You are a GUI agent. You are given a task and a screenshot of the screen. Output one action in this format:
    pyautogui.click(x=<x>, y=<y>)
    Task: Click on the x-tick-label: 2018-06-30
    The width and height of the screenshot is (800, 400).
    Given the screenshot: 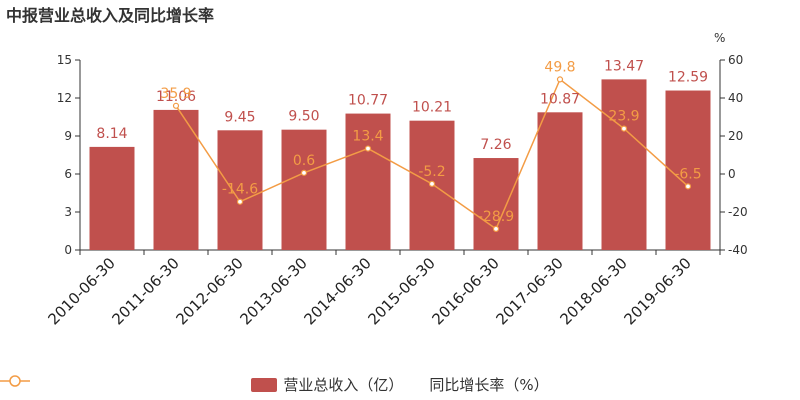 What is the action you would take?
    pyautogui.click(x=593, y=291)
    